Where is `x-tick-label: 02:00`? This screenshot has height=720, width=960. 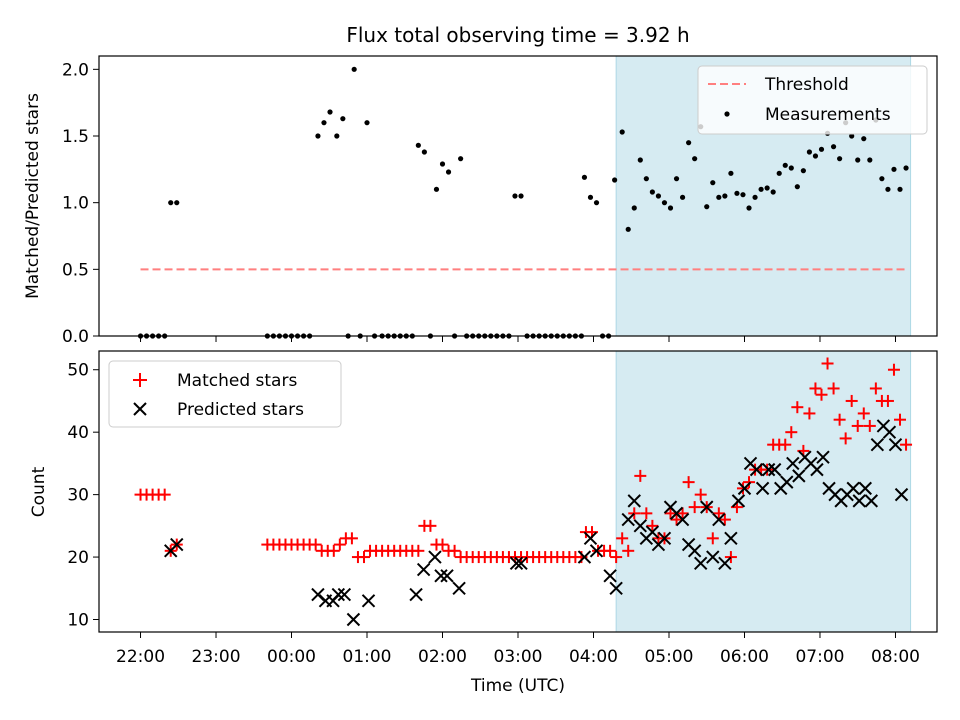 x-tick-label: 02:00 is located at coordinates (442, 657).